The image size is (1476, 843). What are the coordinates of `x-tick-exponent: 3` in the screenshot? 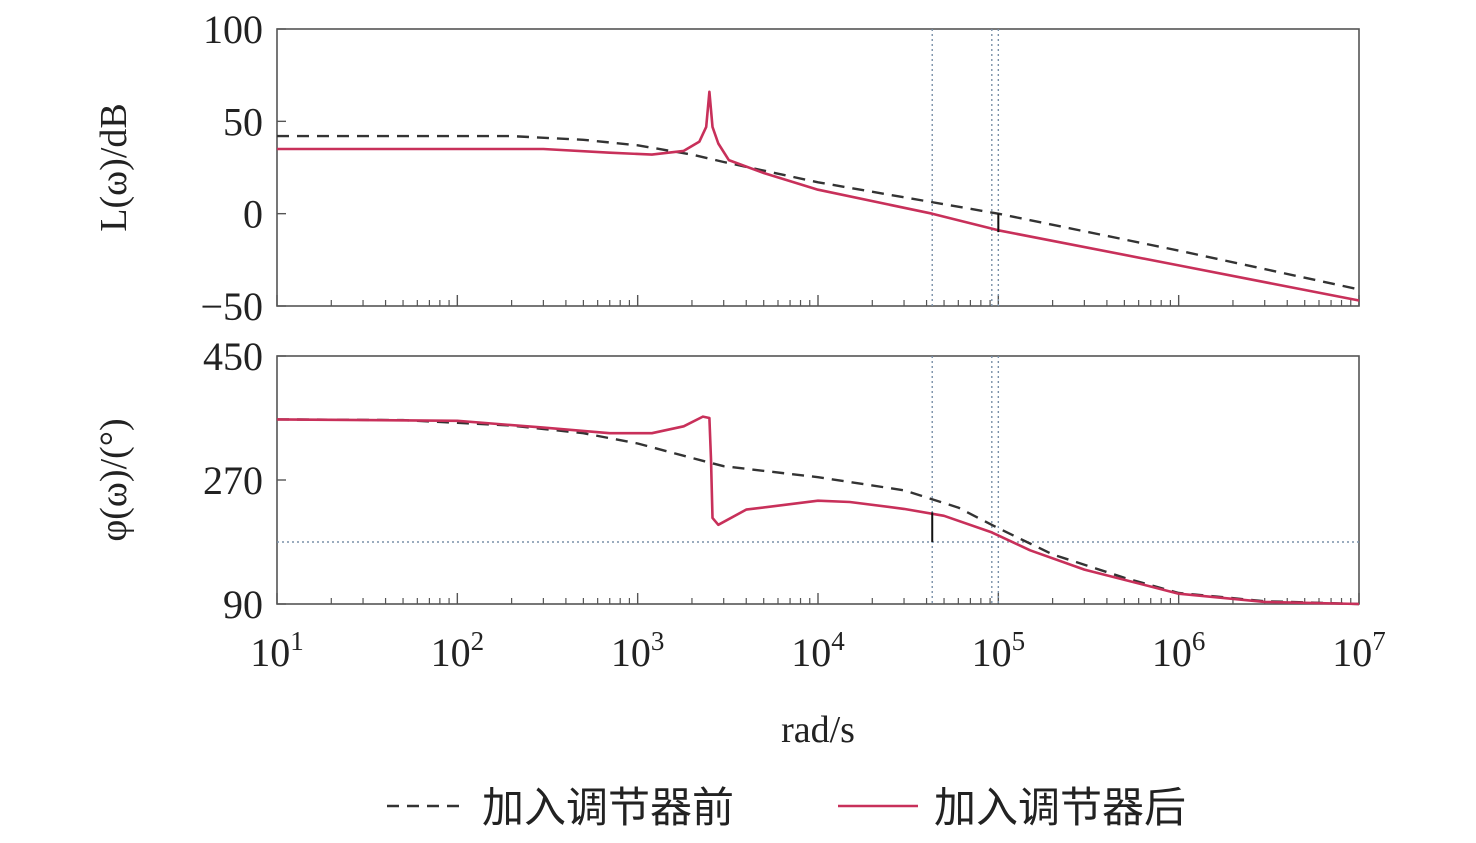 It's located at (658, 641).